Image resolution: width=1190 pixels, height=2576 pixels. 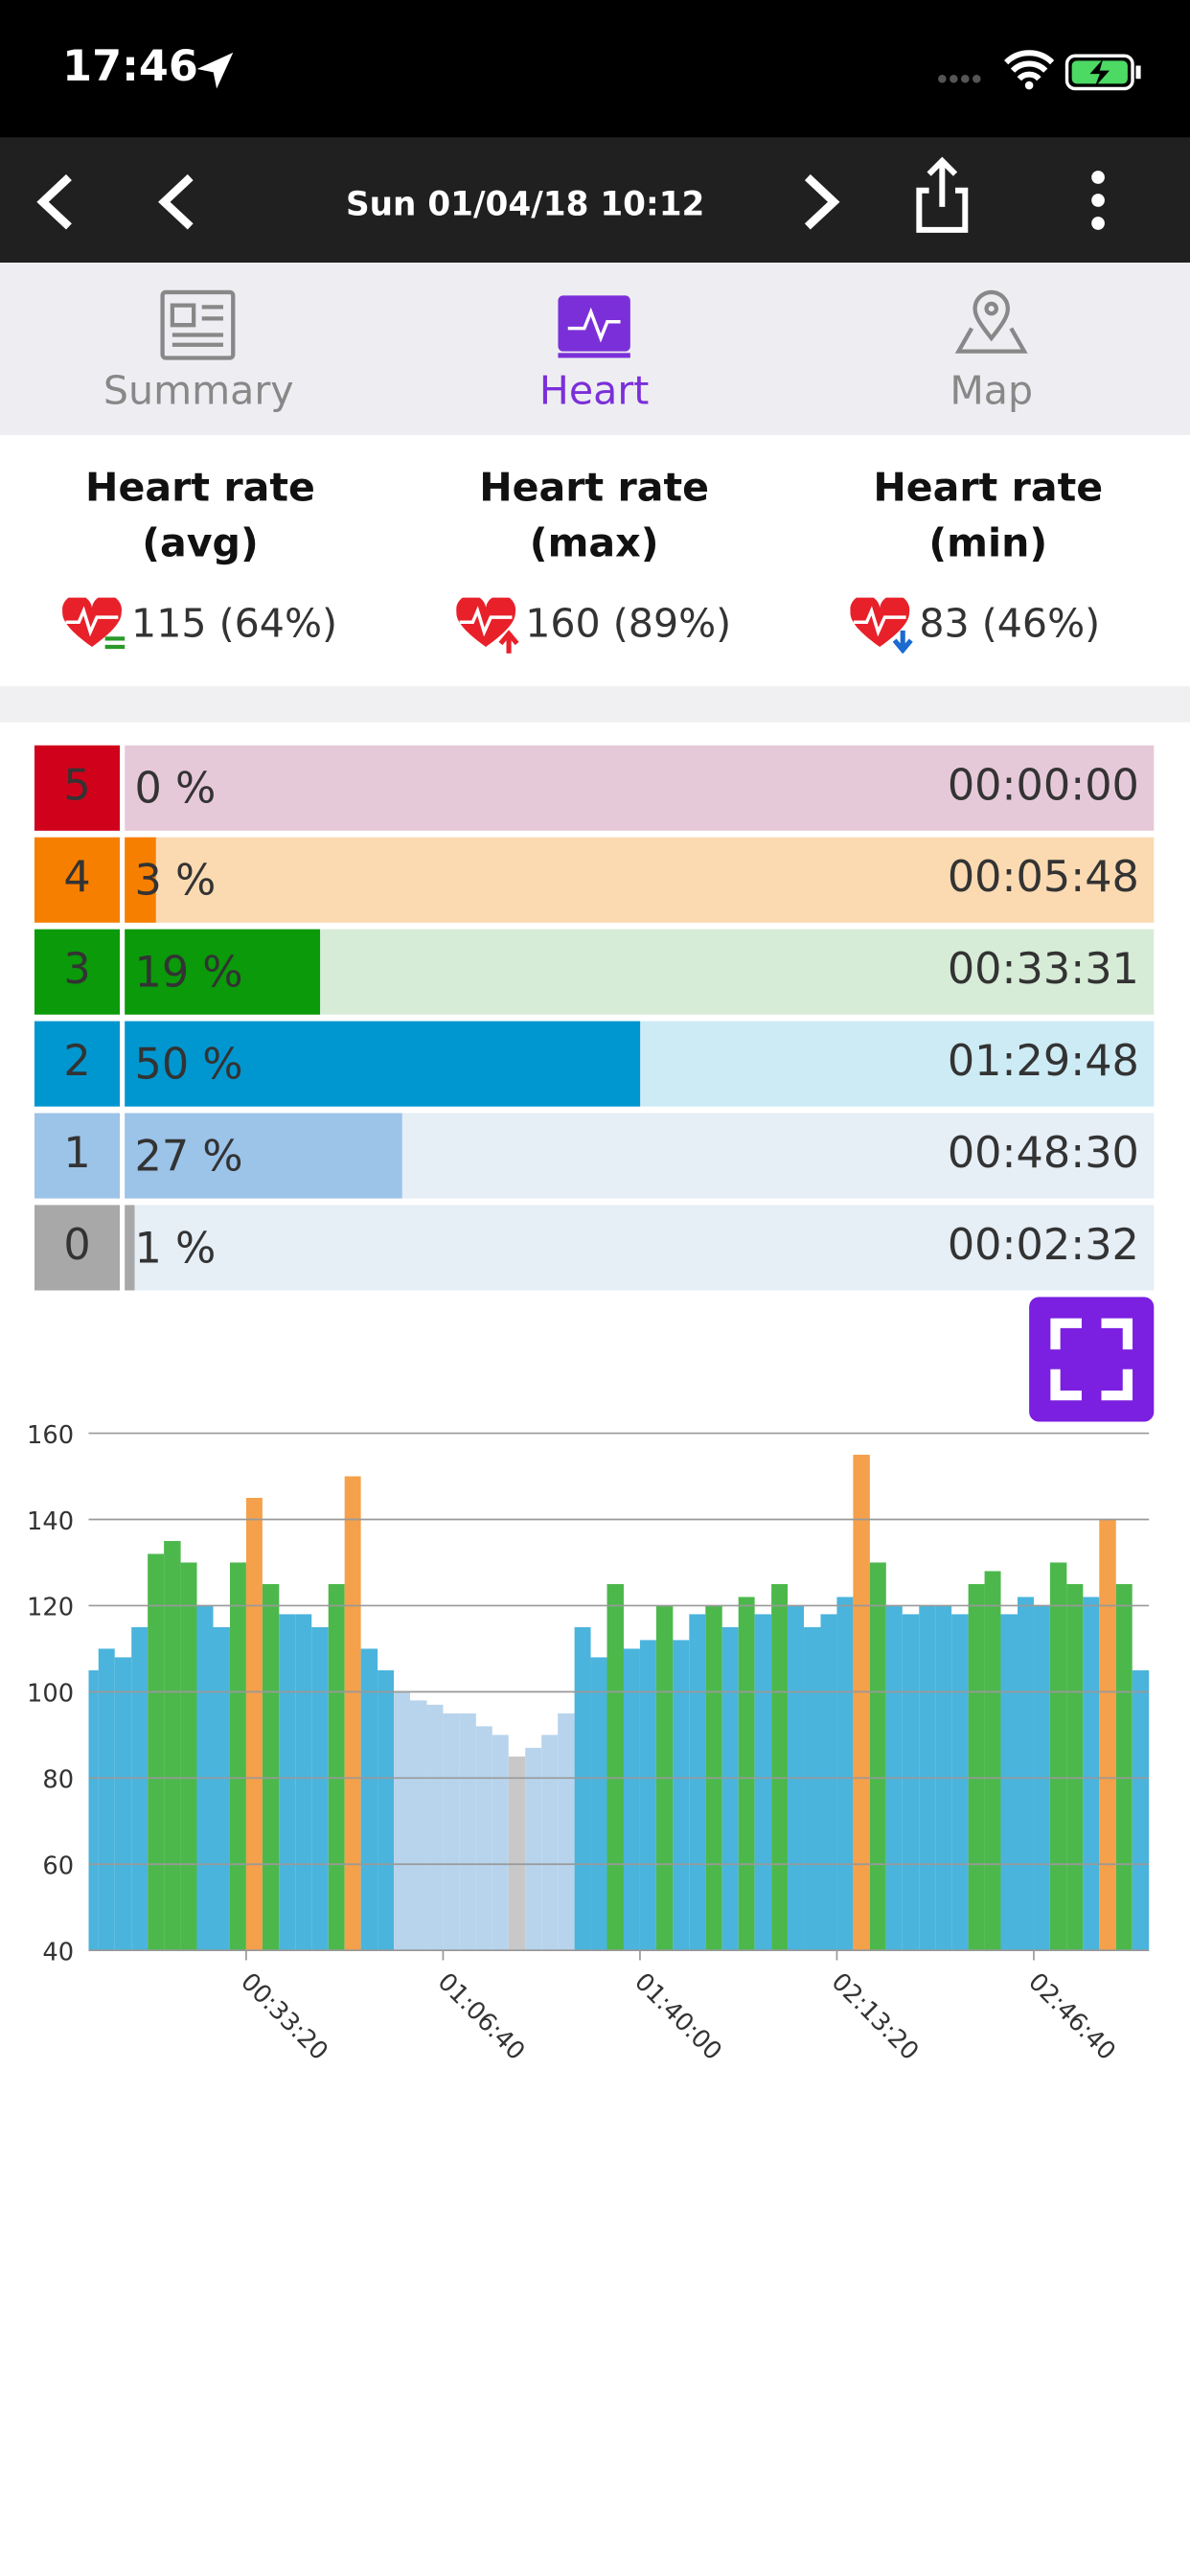 I want to click on y-tick-label: 120, so click(x=51, y=1608).